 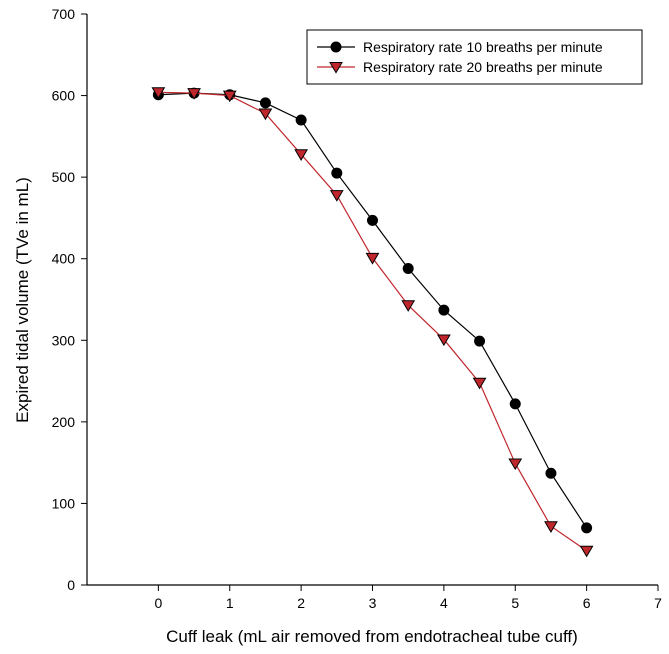 What do you see at coordinates (158, 603) in the screenshot?
I see `x-tick-label: 0` at bounding box center [158, 603].